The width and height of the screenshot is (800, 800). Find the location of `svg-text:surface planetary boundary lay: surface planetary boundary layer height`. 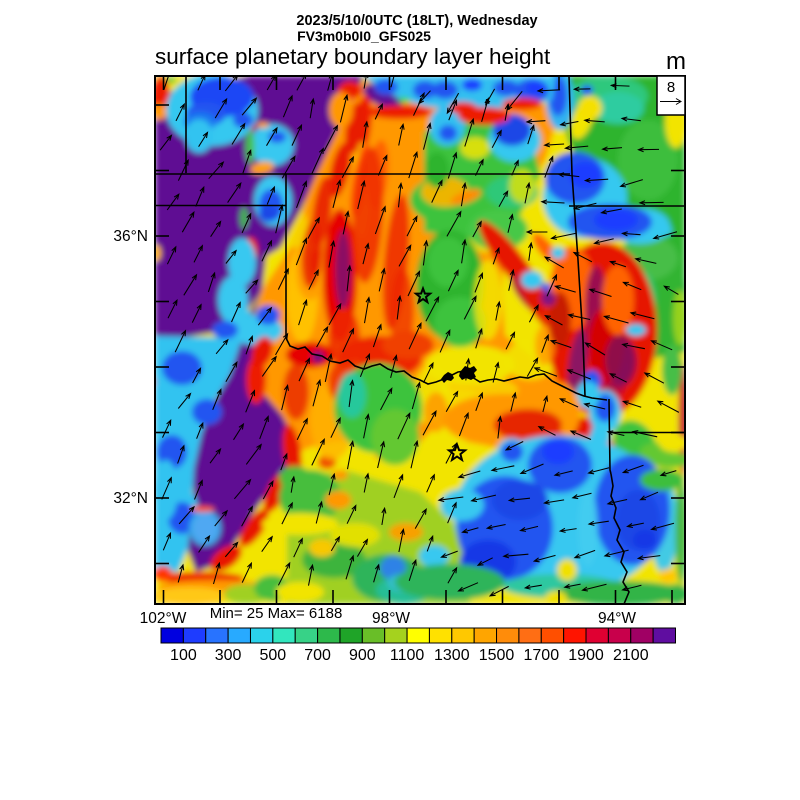

svg-text:surface planetary boundary lay: surface planetary boundary layer height is located at coordinates (353, 56).